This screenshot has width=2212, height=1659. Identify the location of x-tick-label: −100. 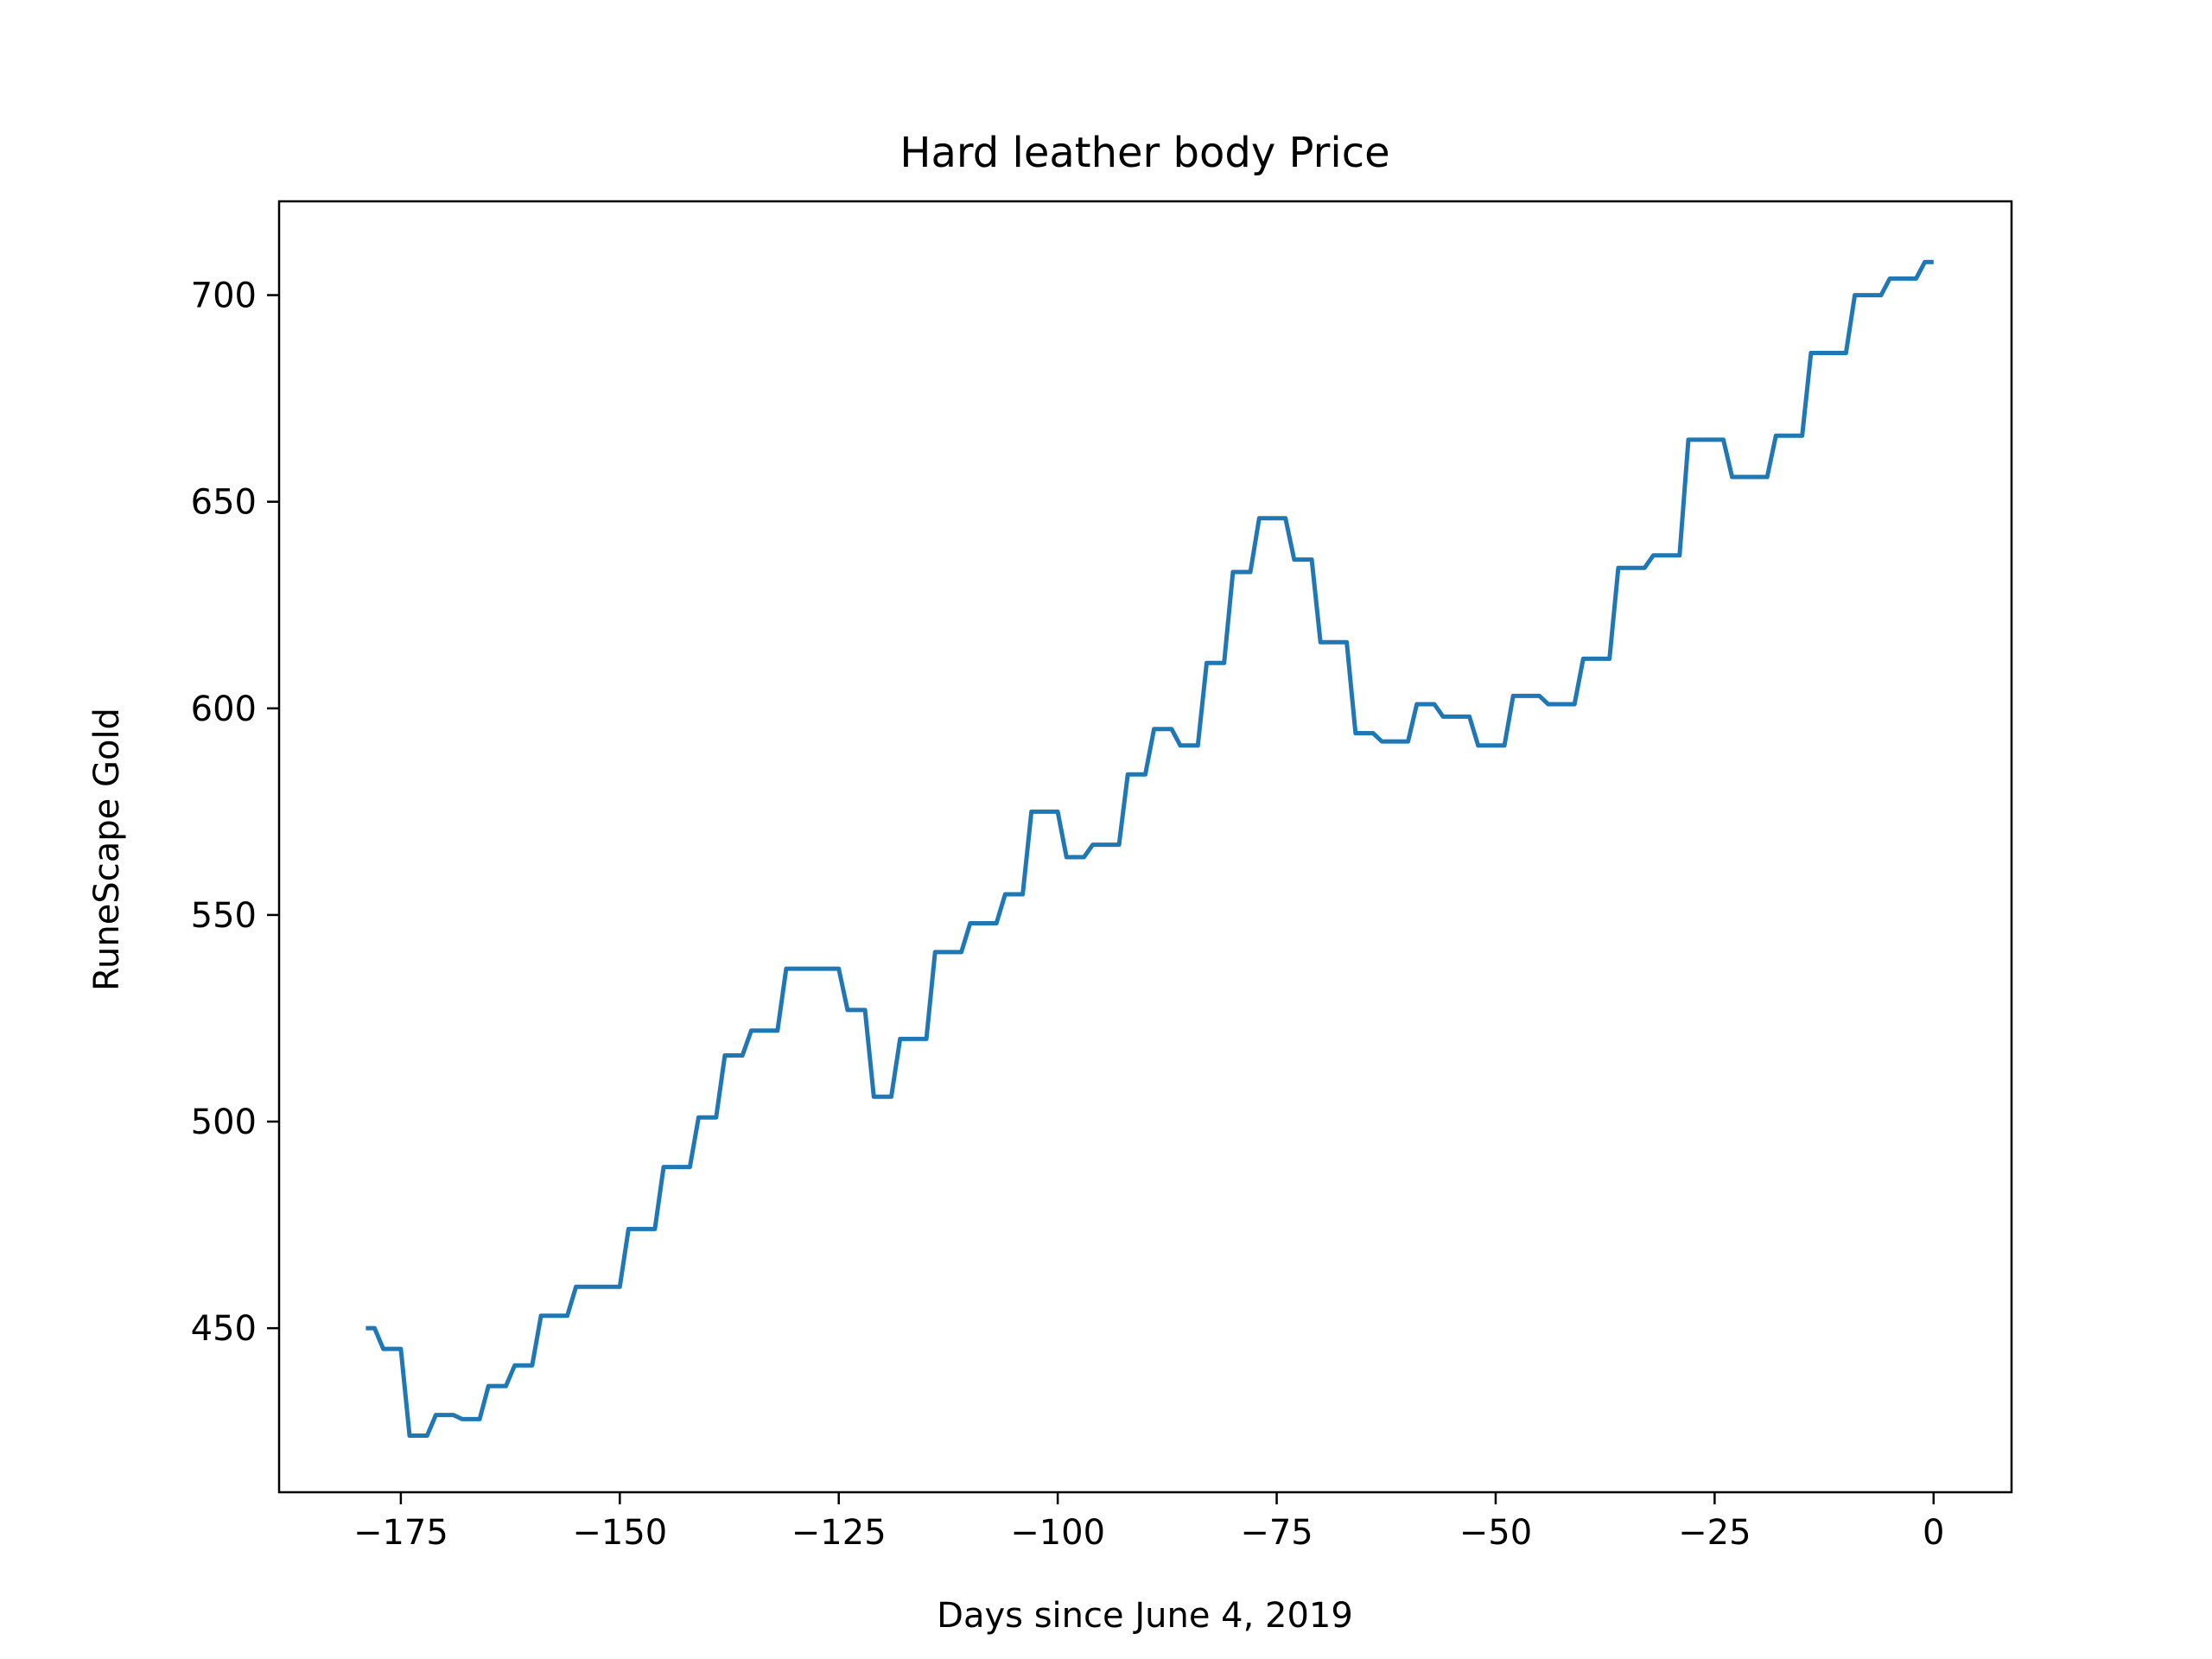
(1057, 1533).